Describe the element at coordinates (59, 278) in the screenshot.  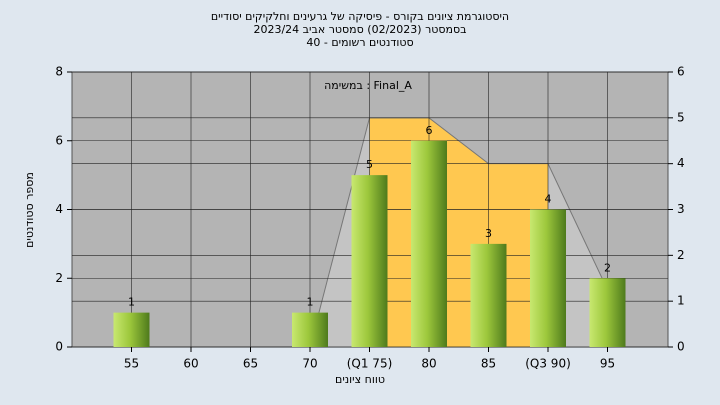
I see `y-tick-label: 2` at that location.